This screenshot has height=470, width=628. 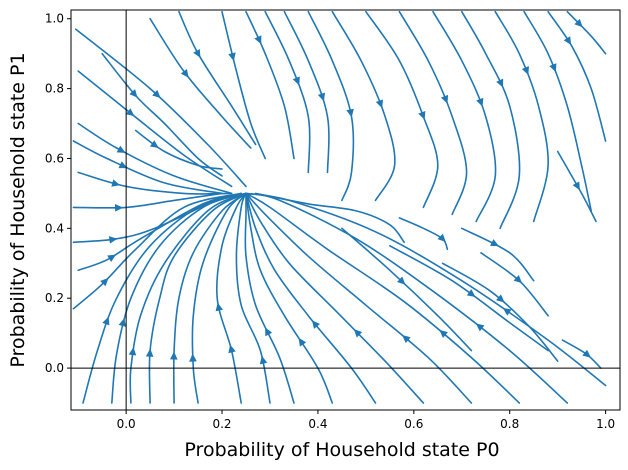 What do you see at coordinates (54, 89) in the screenshot?
I see `y-tick-label: 0.8` at bounding box center [54, 89].